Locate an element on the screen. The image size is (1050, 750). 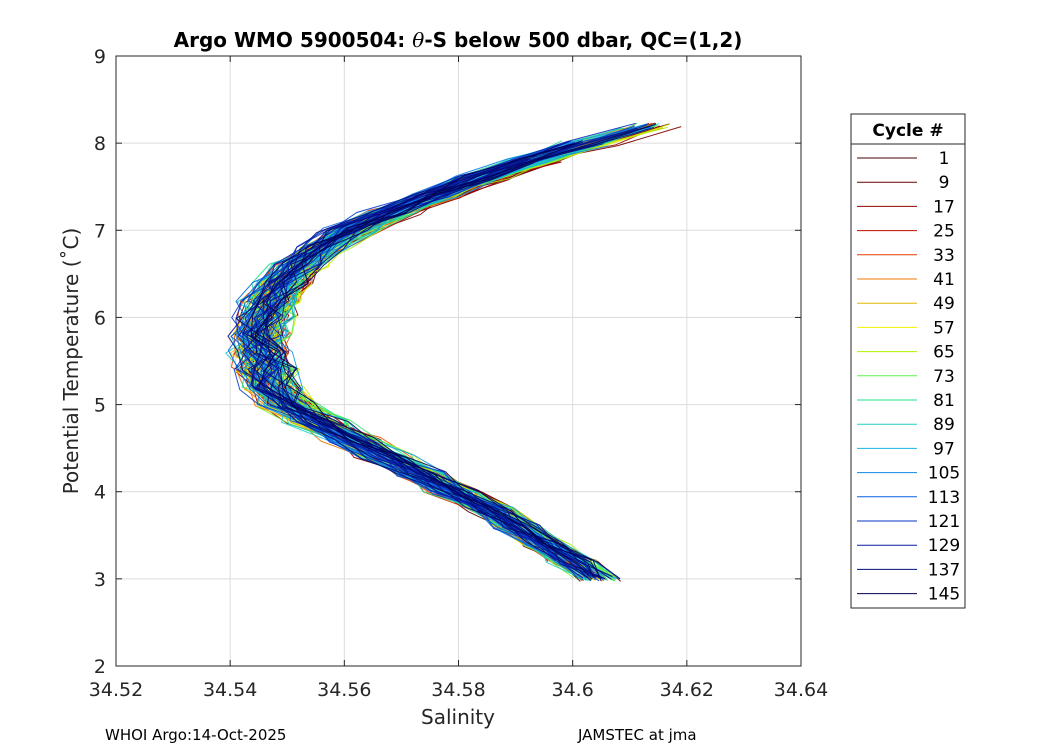
footer-source: WHOI Argo:14-Oct-2025 is located at coordinates (196, 735).